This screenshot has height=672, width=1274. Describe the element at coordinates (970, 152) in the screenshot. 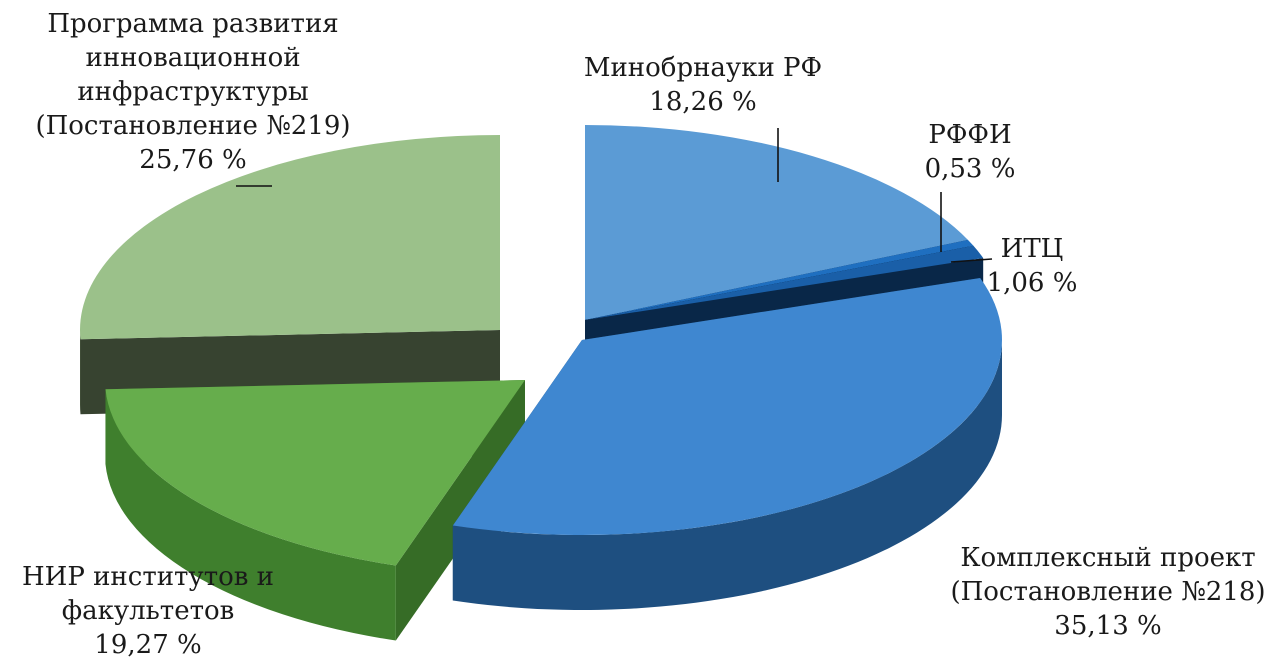

I see `slice-label: РФФИ 0,53 %` at that location.